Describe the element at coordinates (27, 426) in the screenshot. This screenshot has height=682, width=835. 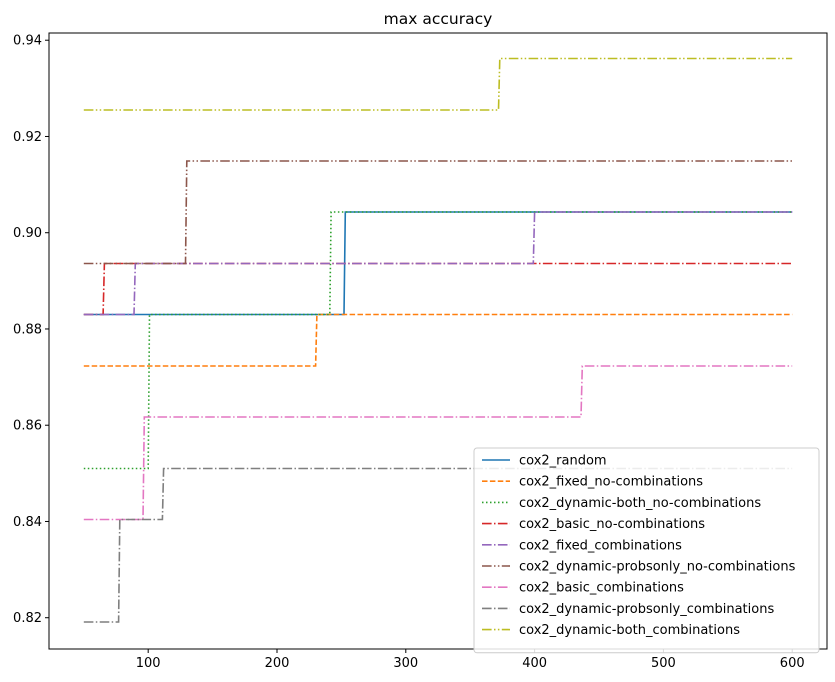
I see `y-tick-label: 0.86` at that location.